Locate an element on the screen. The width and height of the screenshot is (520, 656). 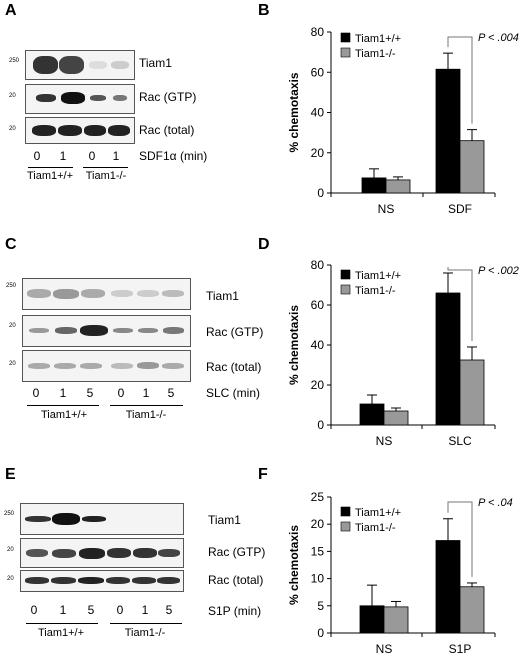
blot-rac-total-c is located at coordinates (106, 366).